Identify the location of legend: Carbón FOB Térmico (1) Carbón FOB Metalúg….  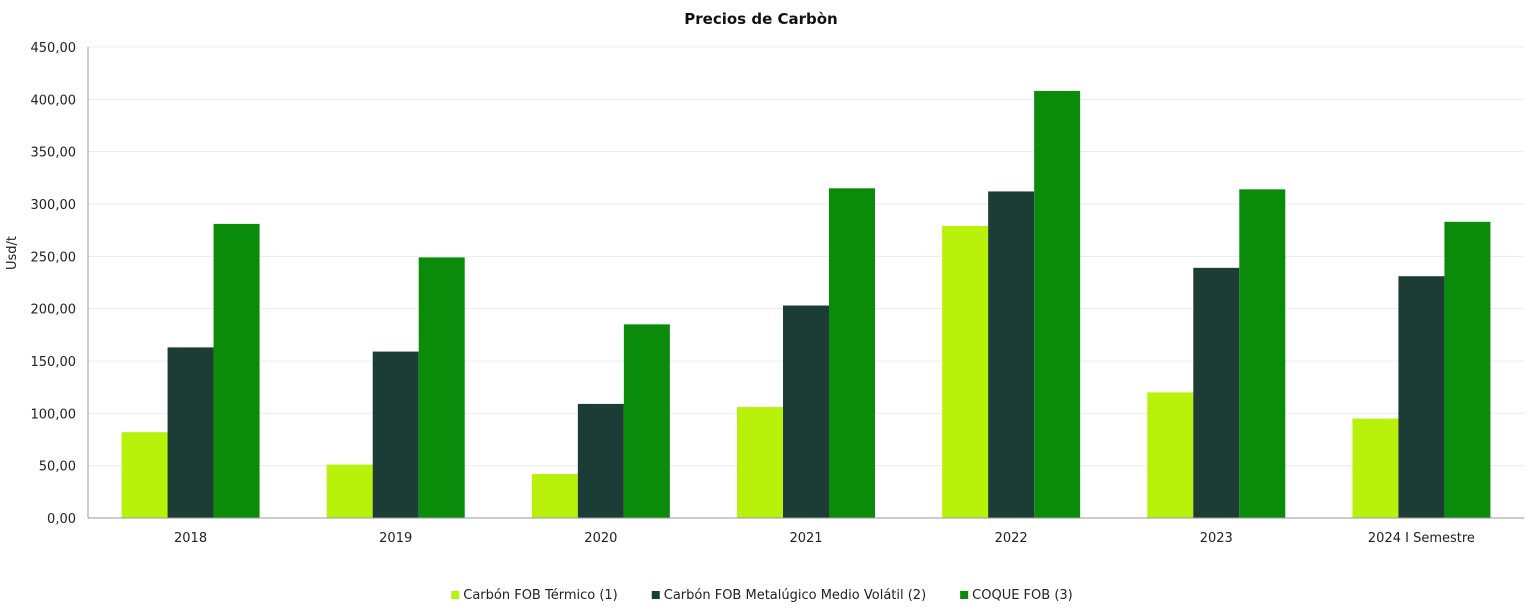
(762, 595).